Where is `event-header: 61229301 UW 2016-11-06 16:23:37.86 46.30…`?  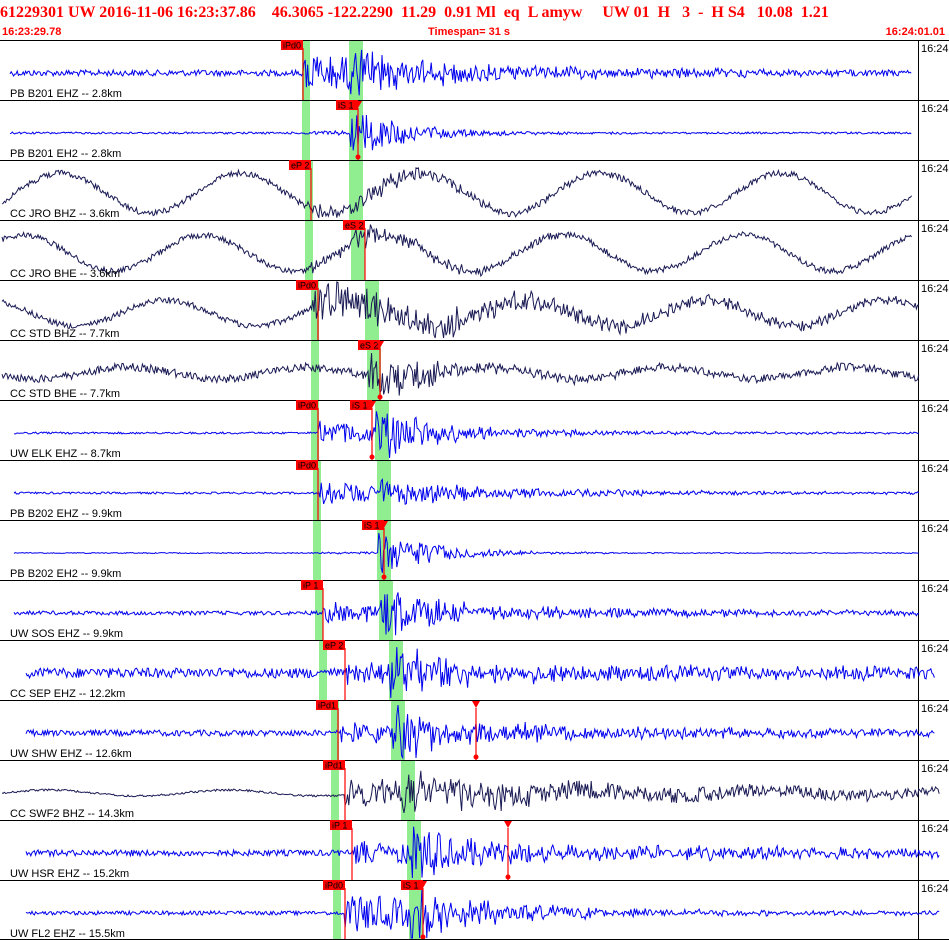 event-header: 61229301 UW 2016-11-06 16:23:37.86 46.30… is located at coordinates (474, 20).